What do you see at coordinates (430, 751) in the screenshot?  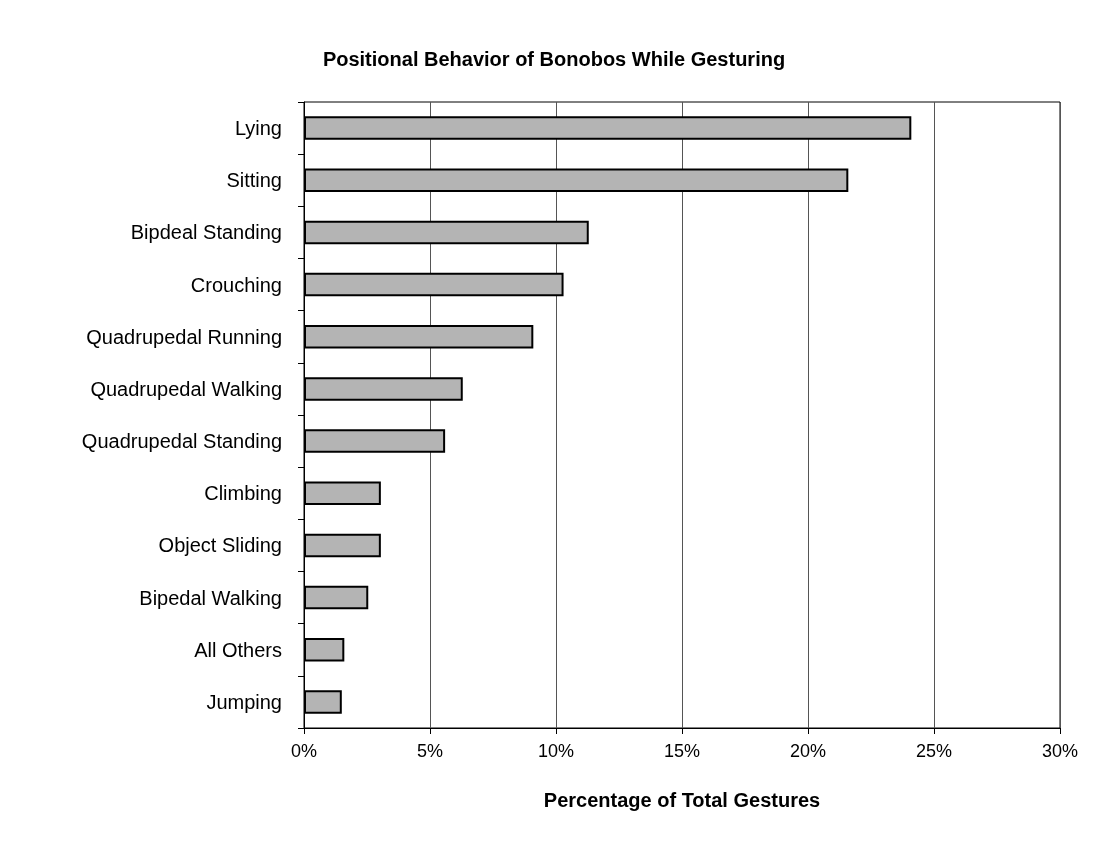 I see `x-tick-label: 5%` at bounding box center [430, 751].